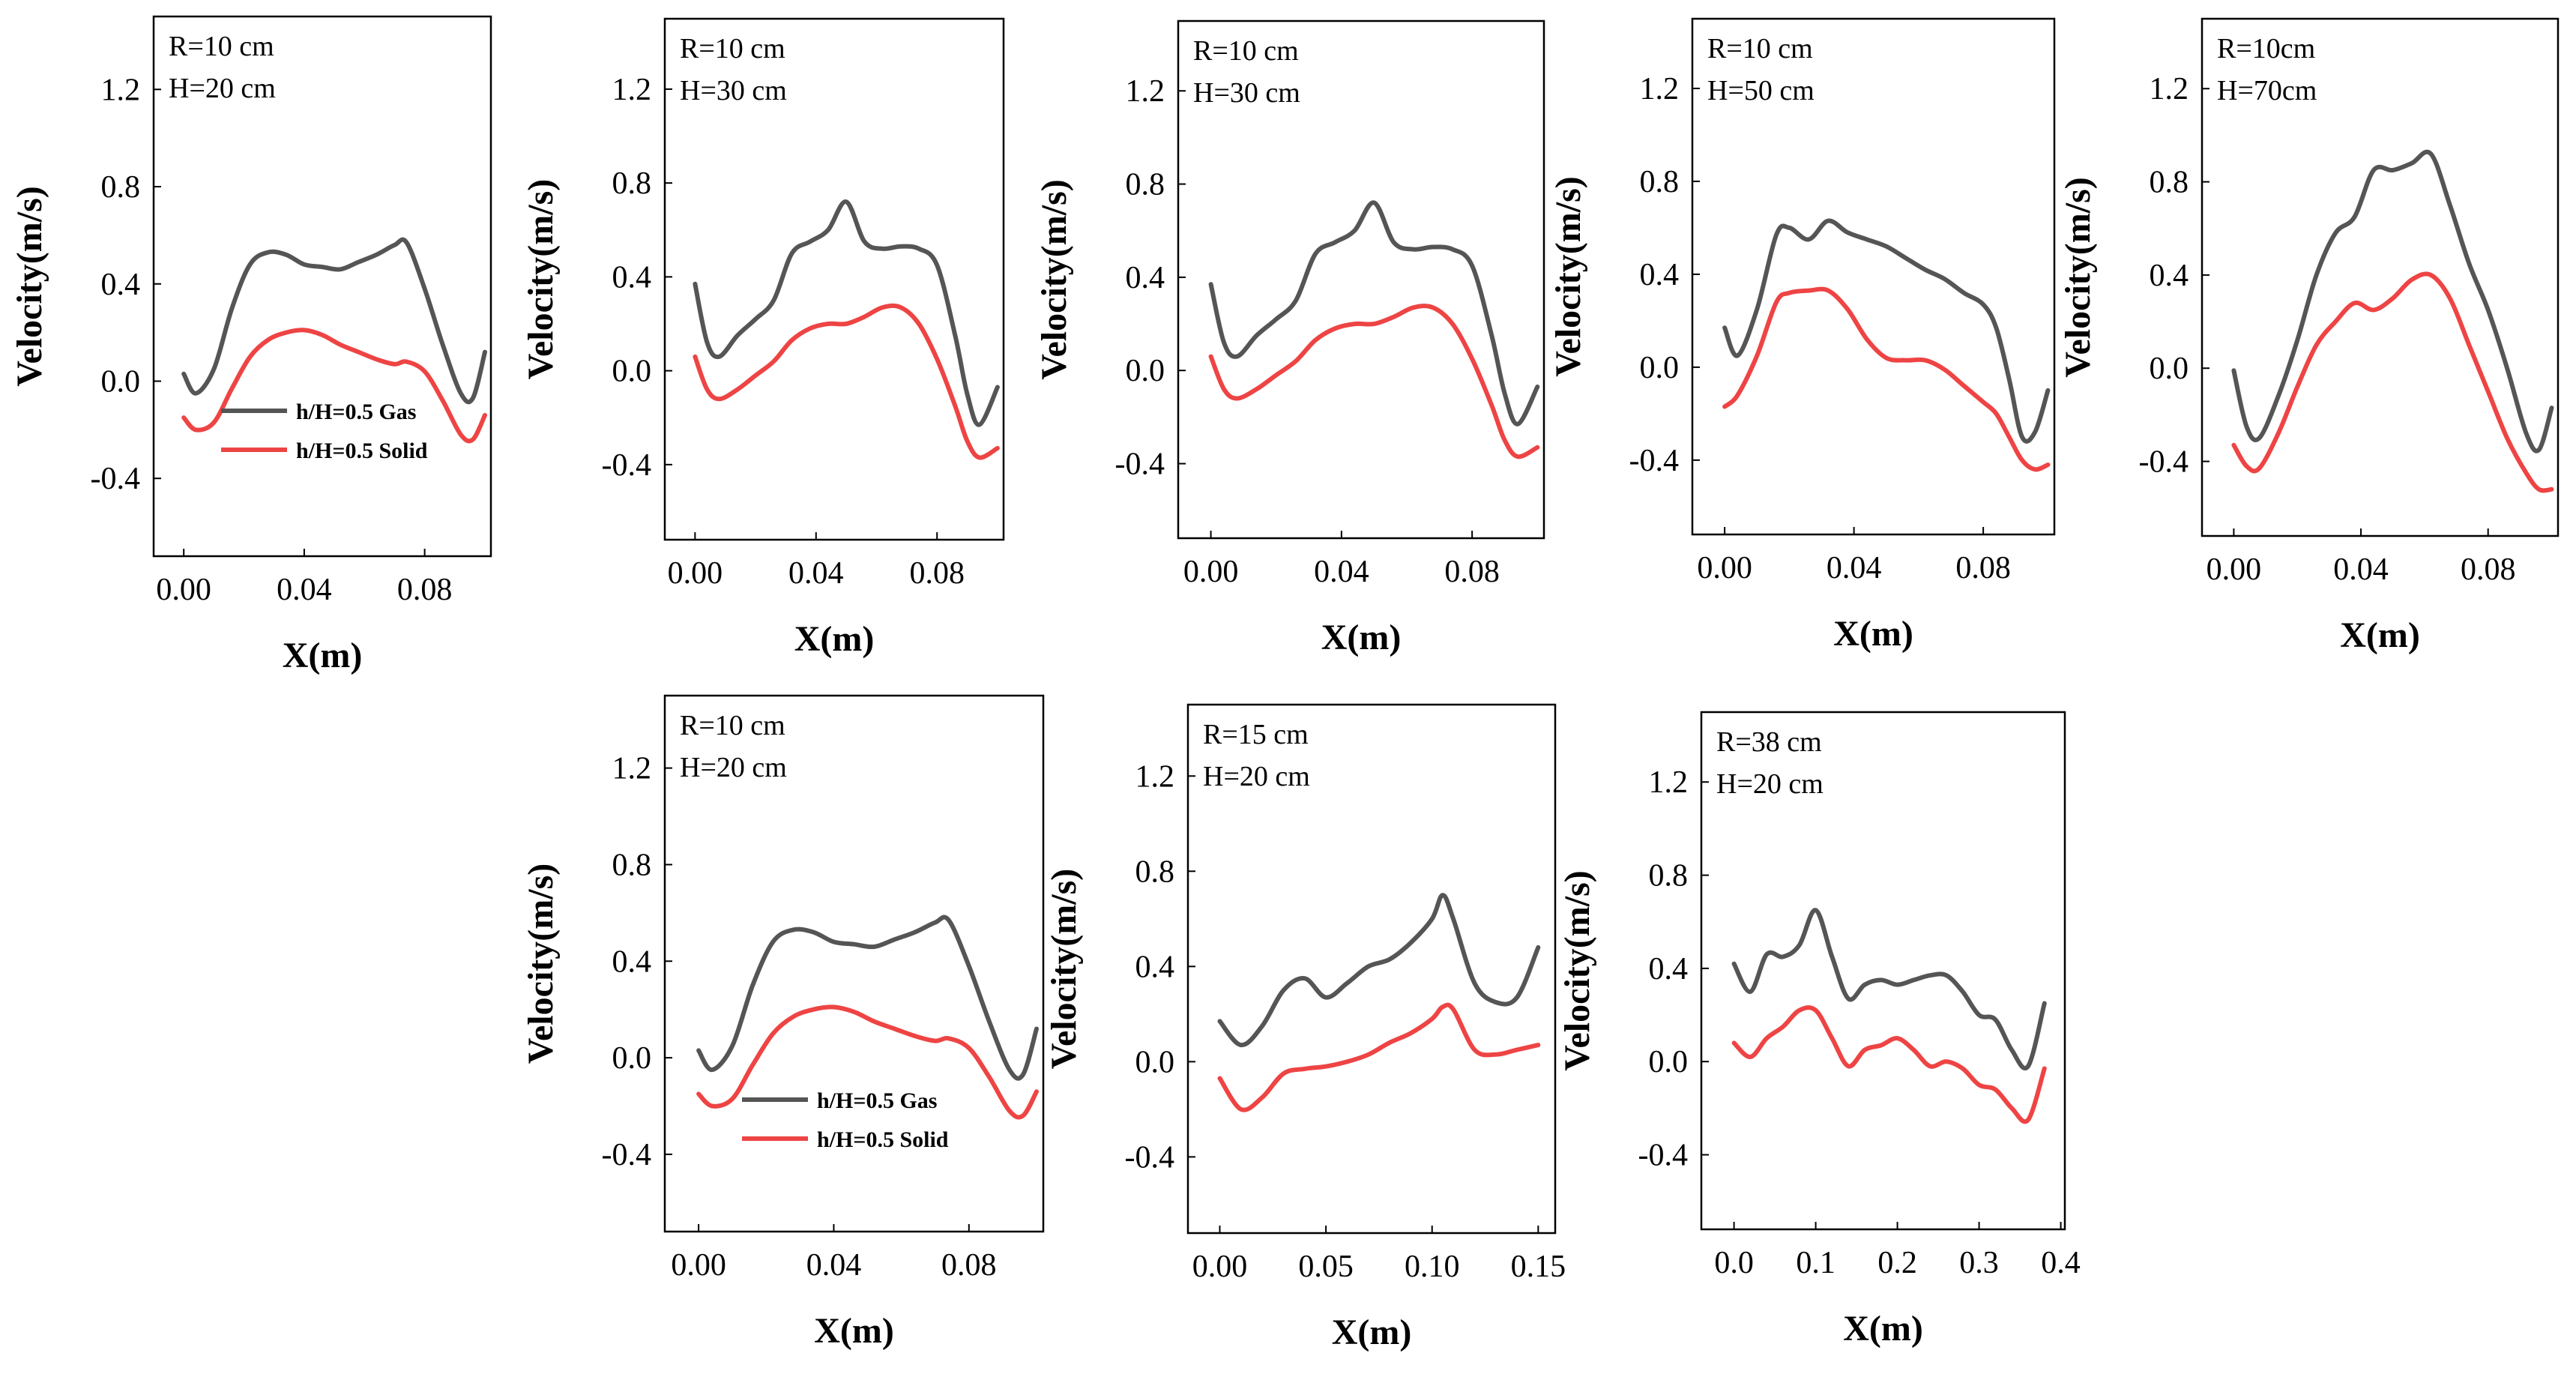  What do you see at coordinates (1326, 1267) in the screenshot?
I see `x-tick-label: 0.05` at bounding box center [1326, 1267].